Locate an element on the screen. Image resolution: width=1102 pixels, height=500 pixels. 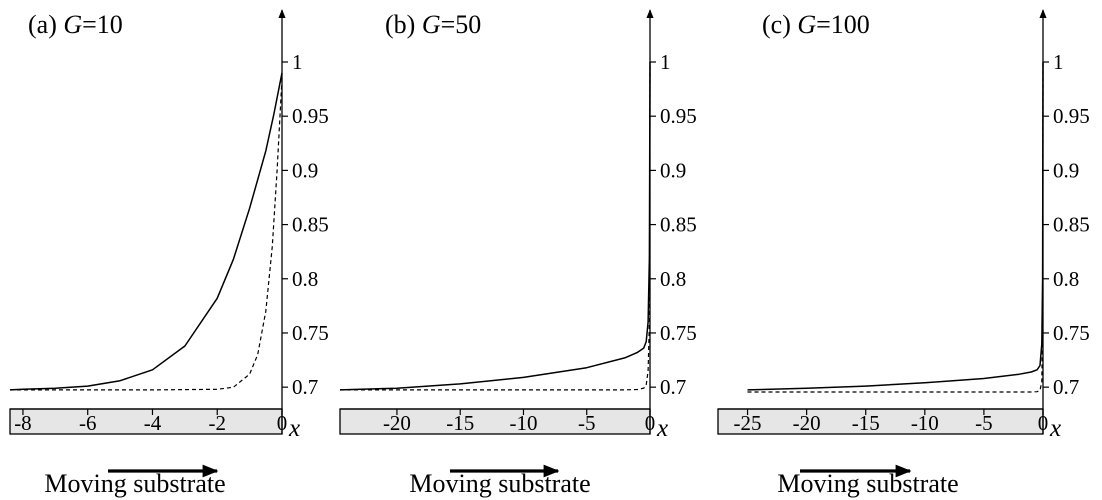
panel-b-param-value: =50 is located at coordinates (461, 24).